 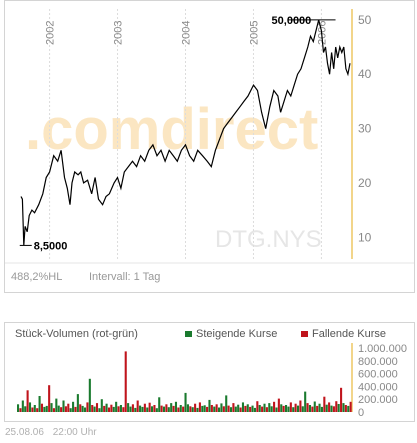 I want to click on low-annotation: 8,5000, so click(x=51, y=246).